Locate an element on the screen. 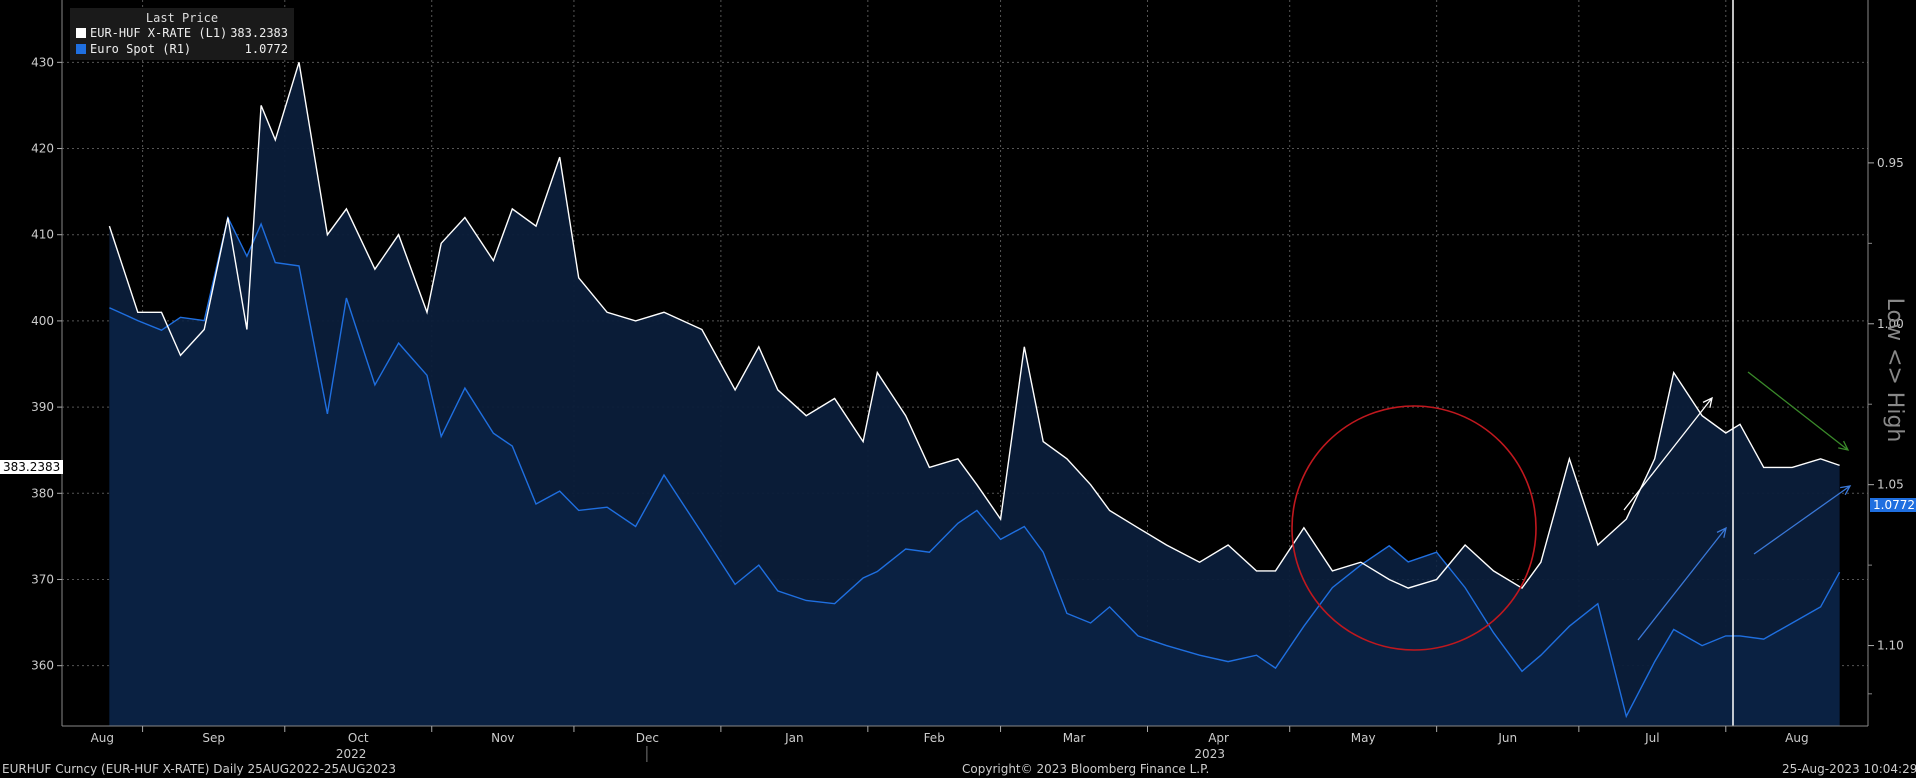 The width and height of the screenshot is (1916, 778). left-tick-label: 390 is located at coordinates (42, 407).